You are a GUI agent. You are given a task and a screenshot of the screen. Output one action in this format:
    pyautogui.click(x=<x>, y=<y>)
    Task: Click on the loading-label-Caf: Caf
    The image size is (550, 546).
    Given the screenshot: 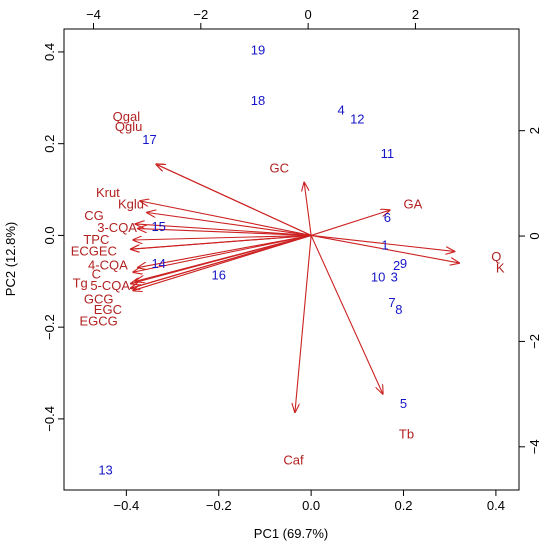 What is the action you would take?
    pyautogui.click(x=293, y=459)
    